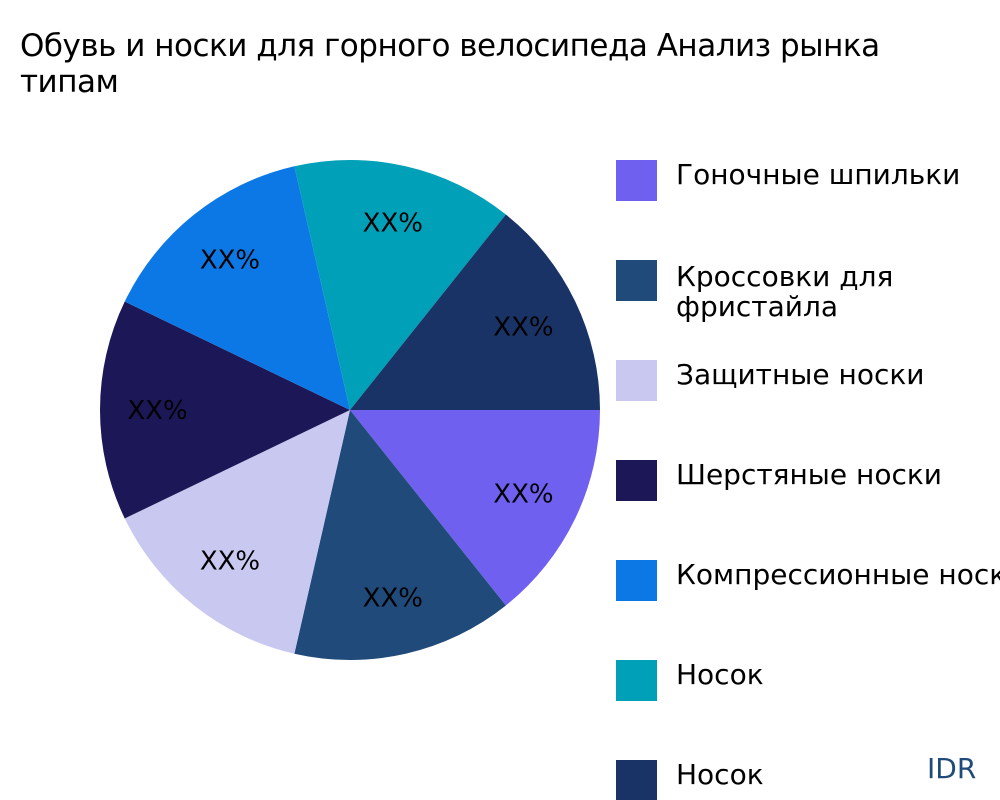  Describe the element at coordinates (800, 374) in the screenshot. I see `legend-label: Защитные носки` at that location.